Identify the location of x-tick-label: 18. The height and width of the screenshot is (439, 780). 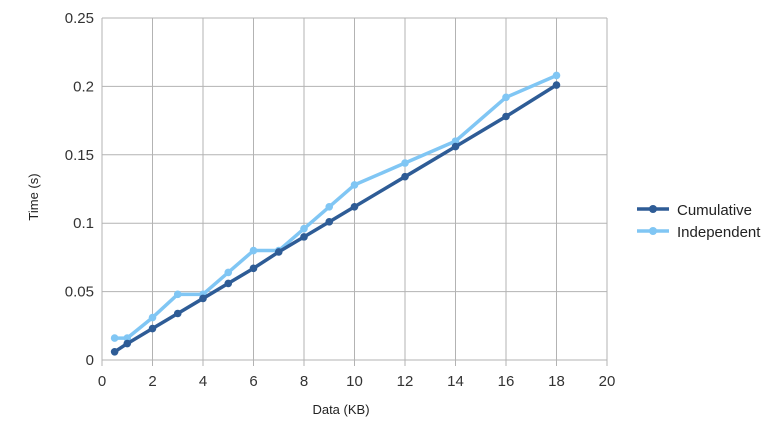
(556, 381).